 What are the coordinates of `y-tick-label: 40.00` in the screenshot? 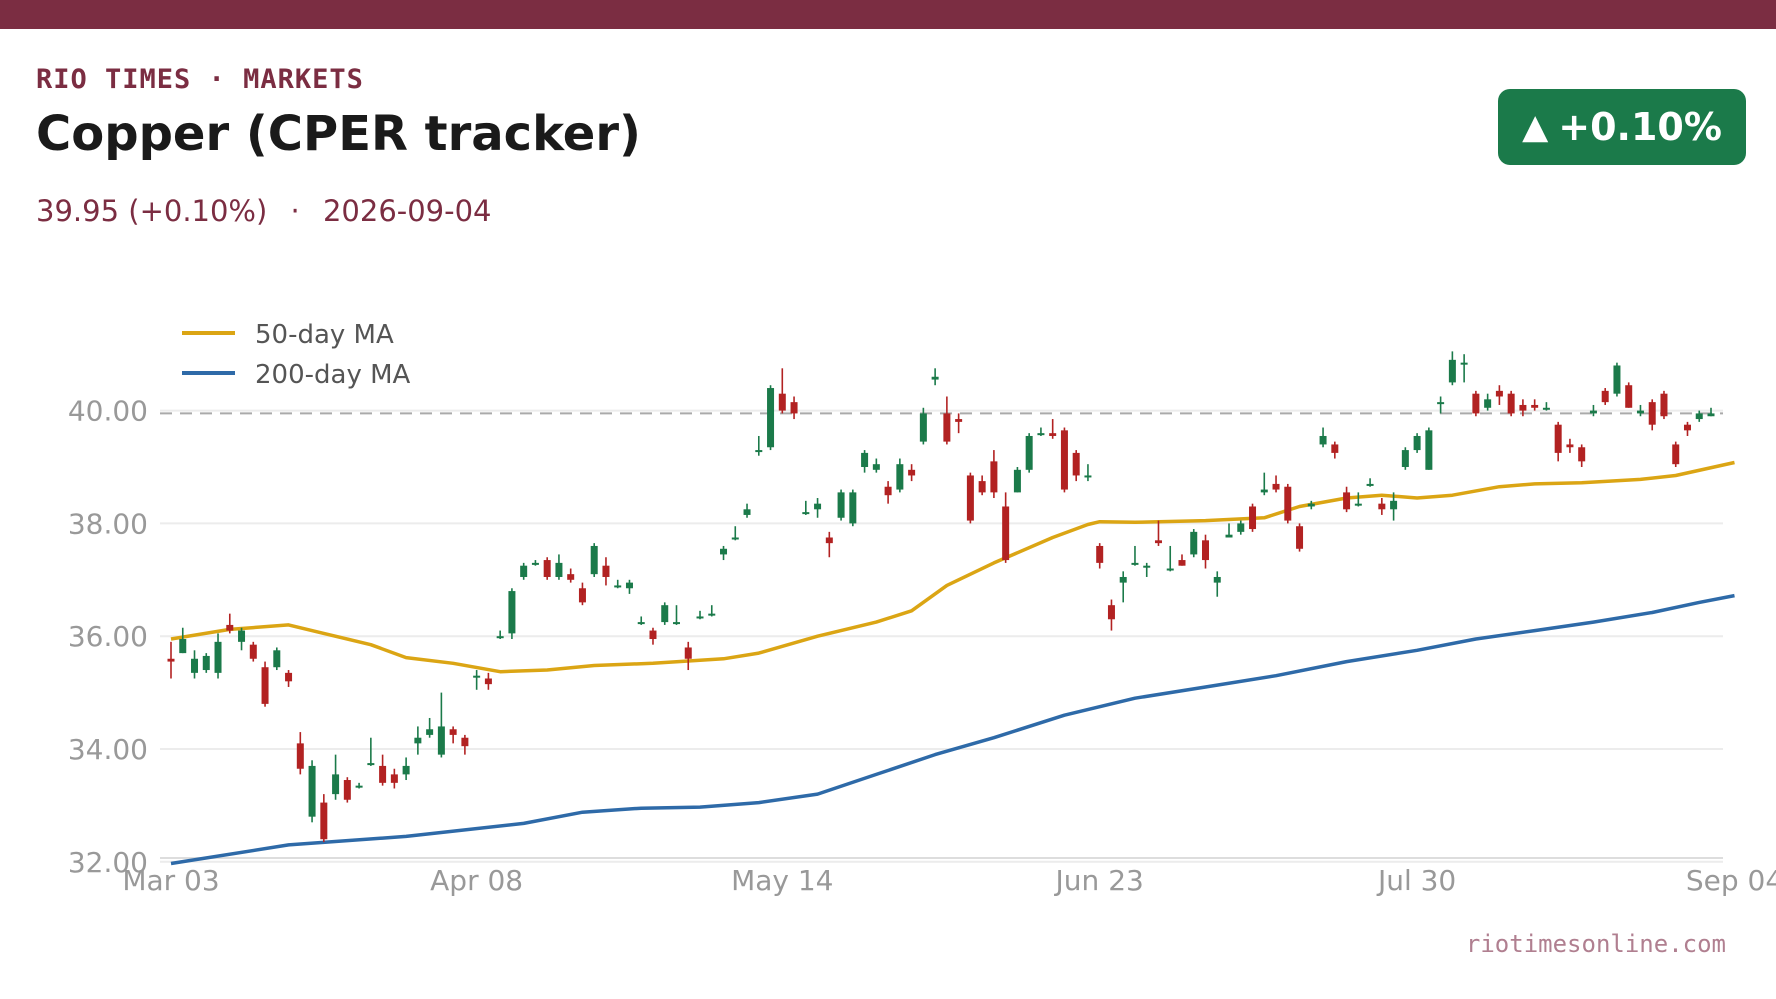 It's located at (108, 411).